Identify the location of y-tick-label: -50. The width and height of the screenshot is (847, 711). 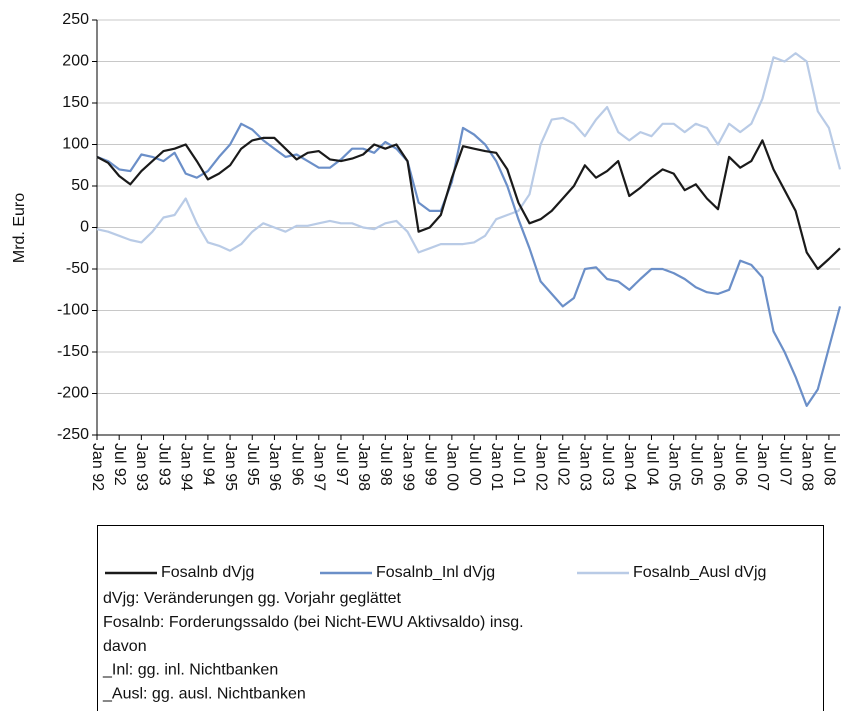
(77, 268).